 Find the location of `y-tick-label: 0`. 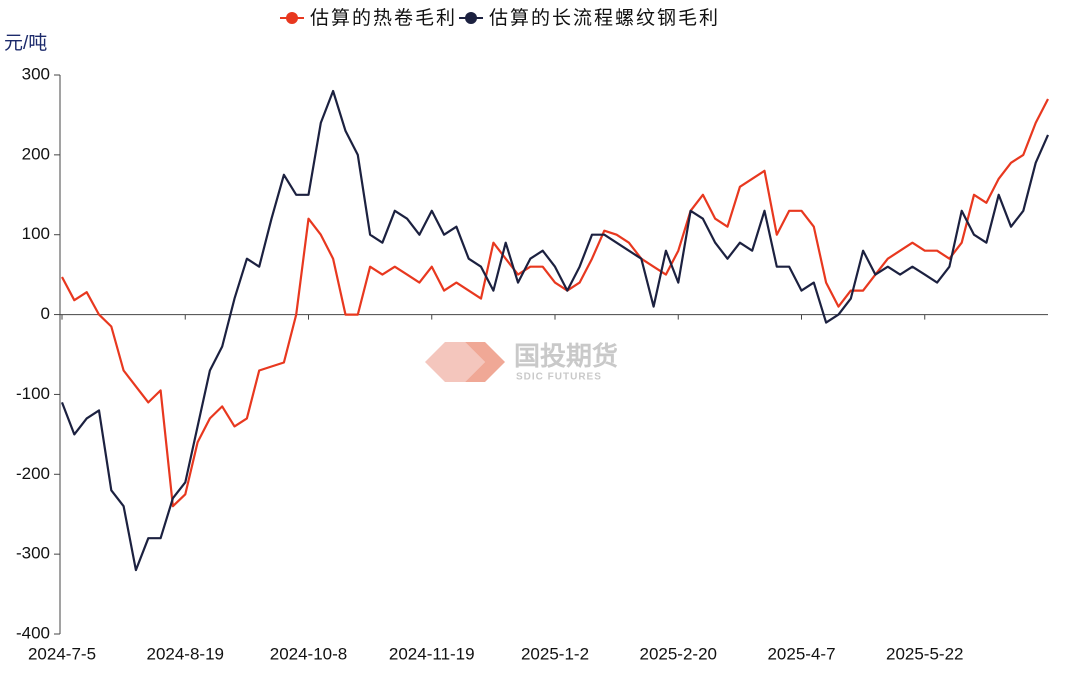

y-tick-label: 0 is located at coordinates (45, 313).